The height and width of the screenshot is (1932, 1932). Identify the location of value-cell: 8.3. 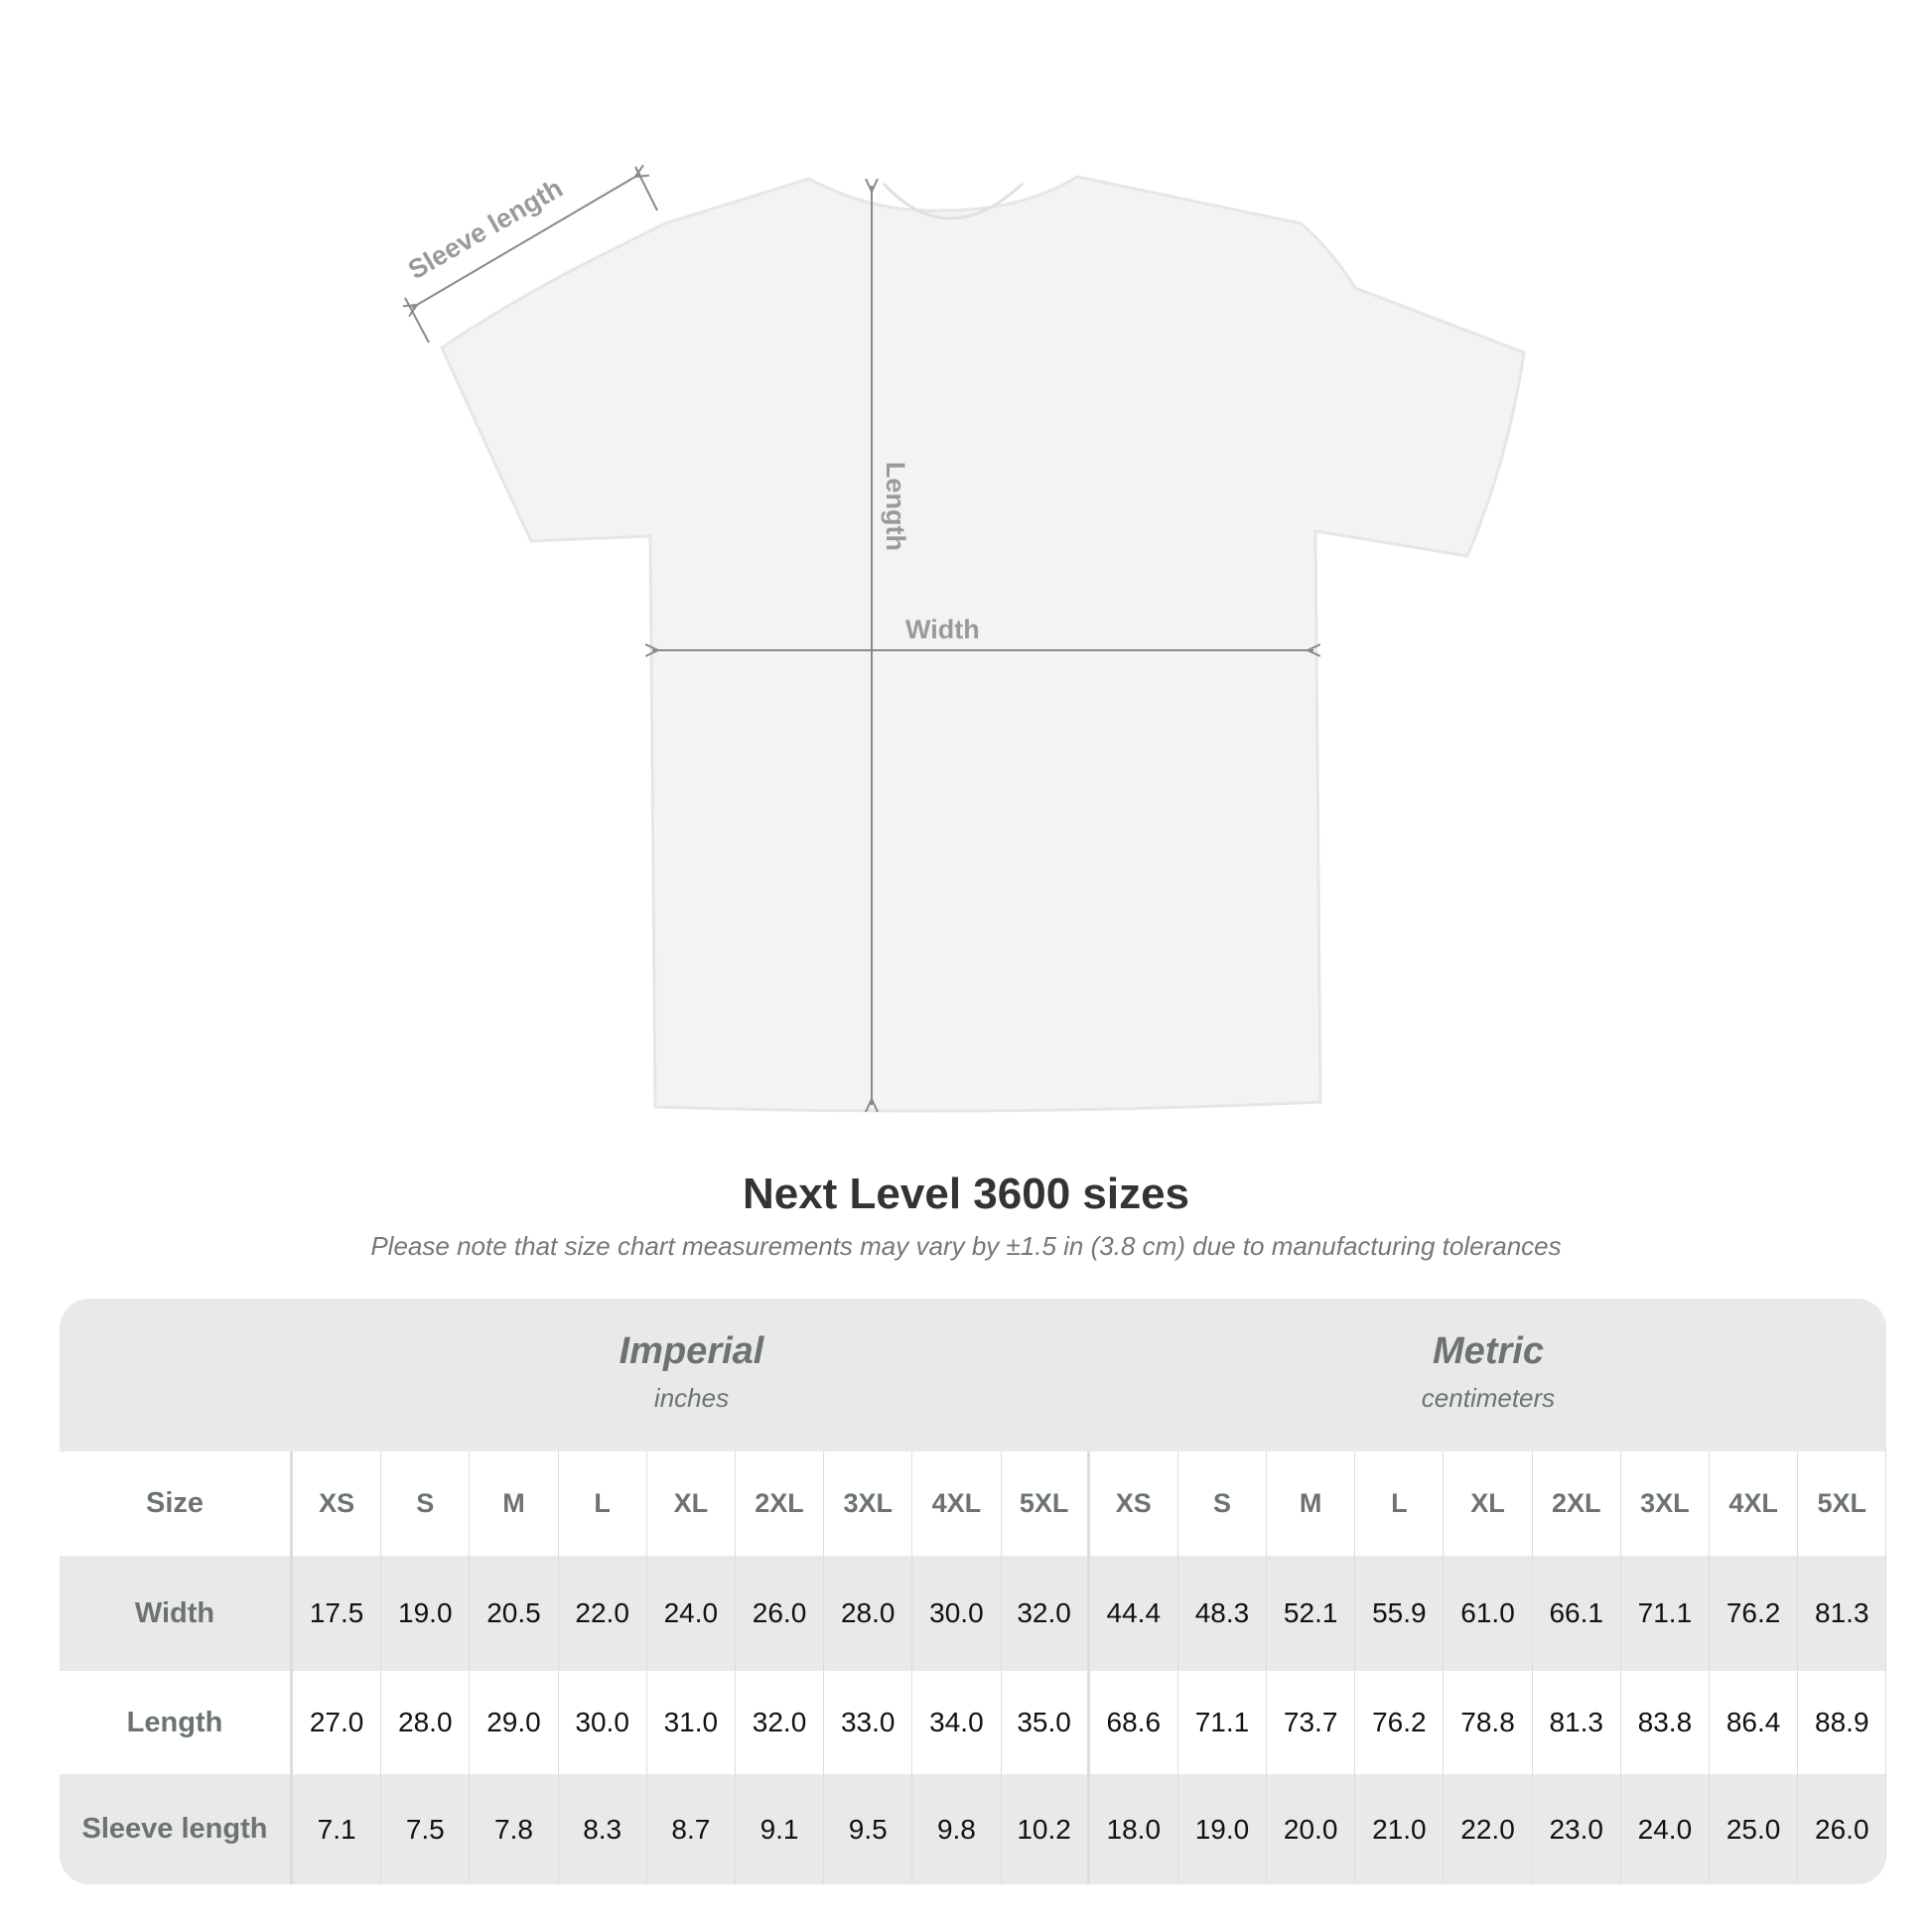
(603, 1829).